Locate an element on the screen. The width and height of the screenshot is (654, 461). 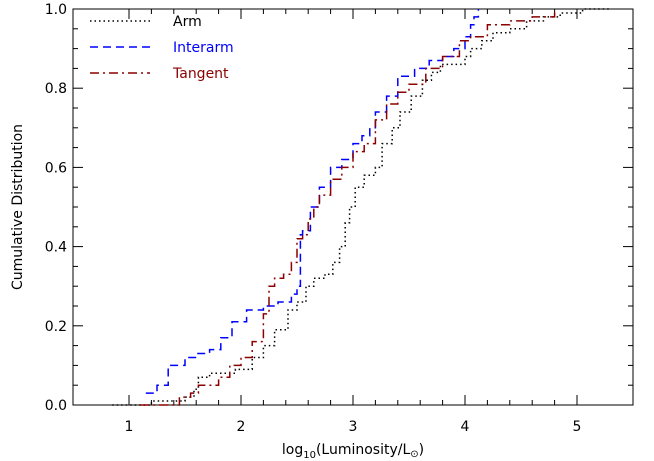
legend: Arm Interarm Tangent is located at coordinates (162, 48).